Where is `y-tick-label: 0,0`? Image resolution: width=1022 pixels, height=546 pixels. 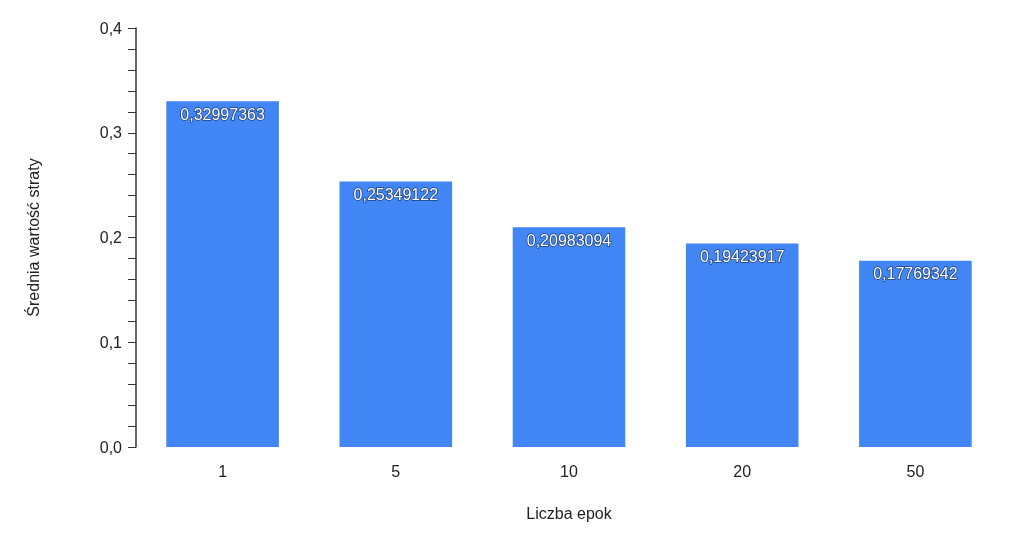 y-tick-label: 0,0 is located at coordinates (111, 447).